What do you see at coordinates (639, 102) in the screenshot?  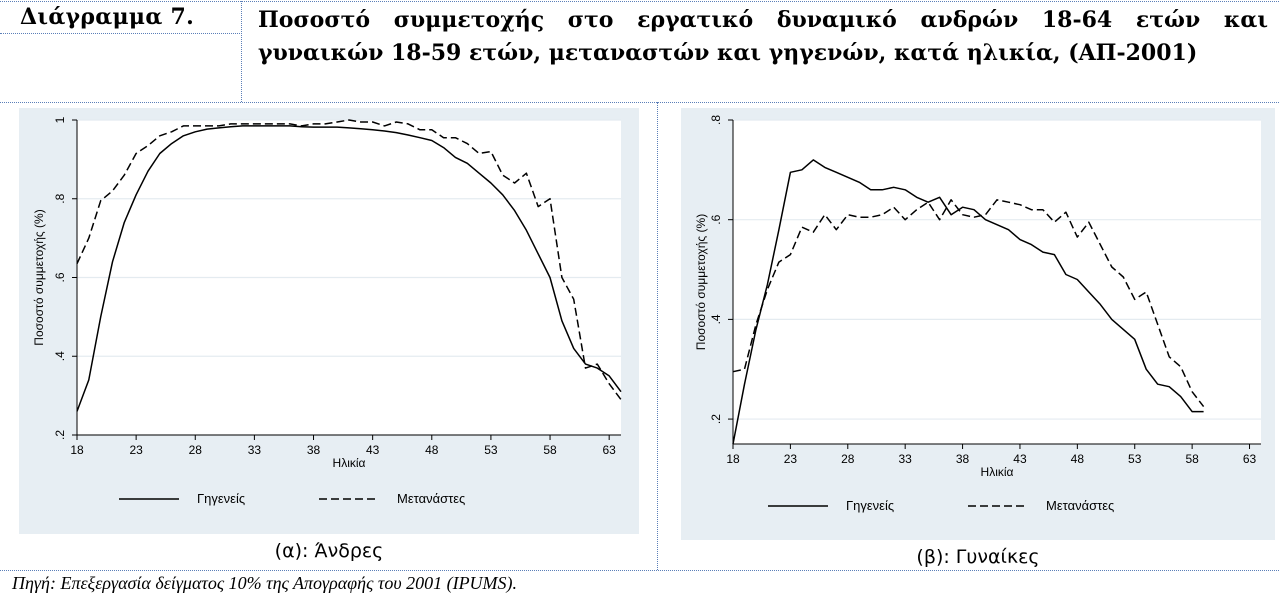 I see `header-bottom-rule` at bounding box center [639, 102].